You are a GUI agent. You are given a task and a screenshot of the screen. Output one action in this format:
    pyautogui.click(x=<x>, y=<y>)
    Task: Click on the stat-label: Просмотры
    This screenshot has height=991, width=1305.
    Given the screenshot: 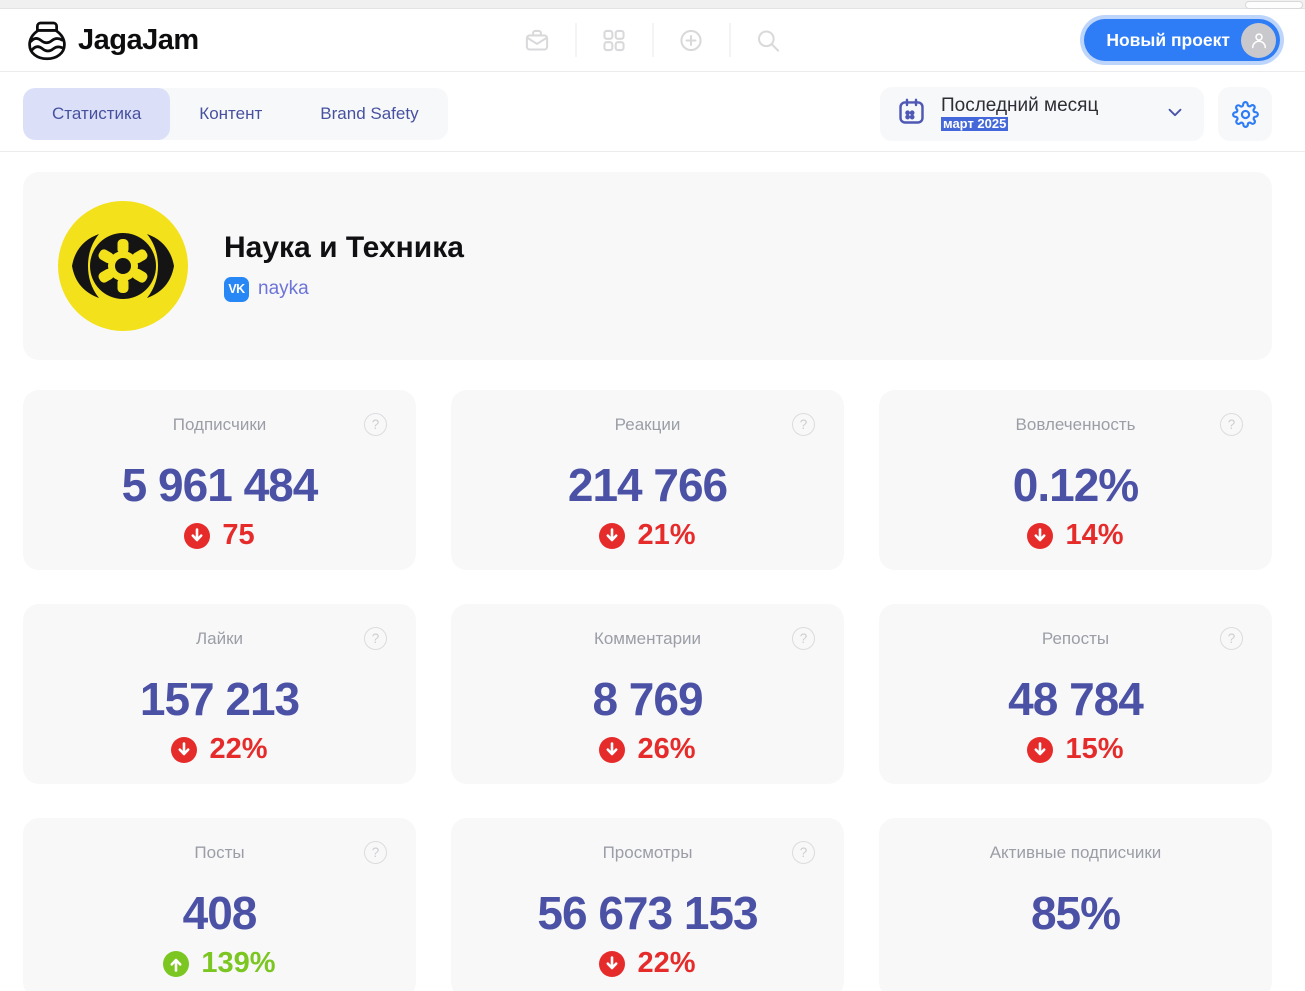 What is the action you would take?
    pyautogui.click(x=647, y=852)
    